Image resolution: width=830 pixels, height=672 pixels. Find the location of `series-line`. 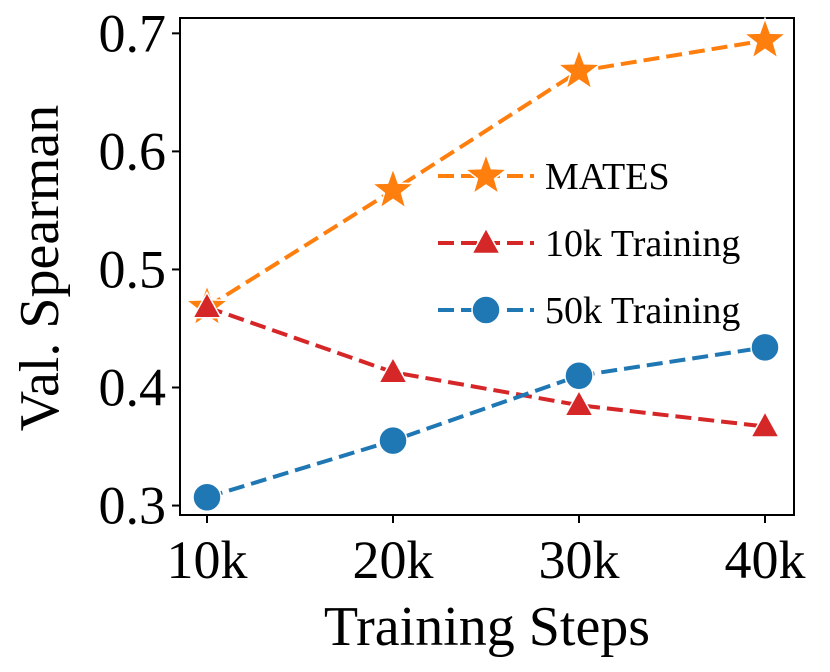

series-line is located at coordinates (486, 367).